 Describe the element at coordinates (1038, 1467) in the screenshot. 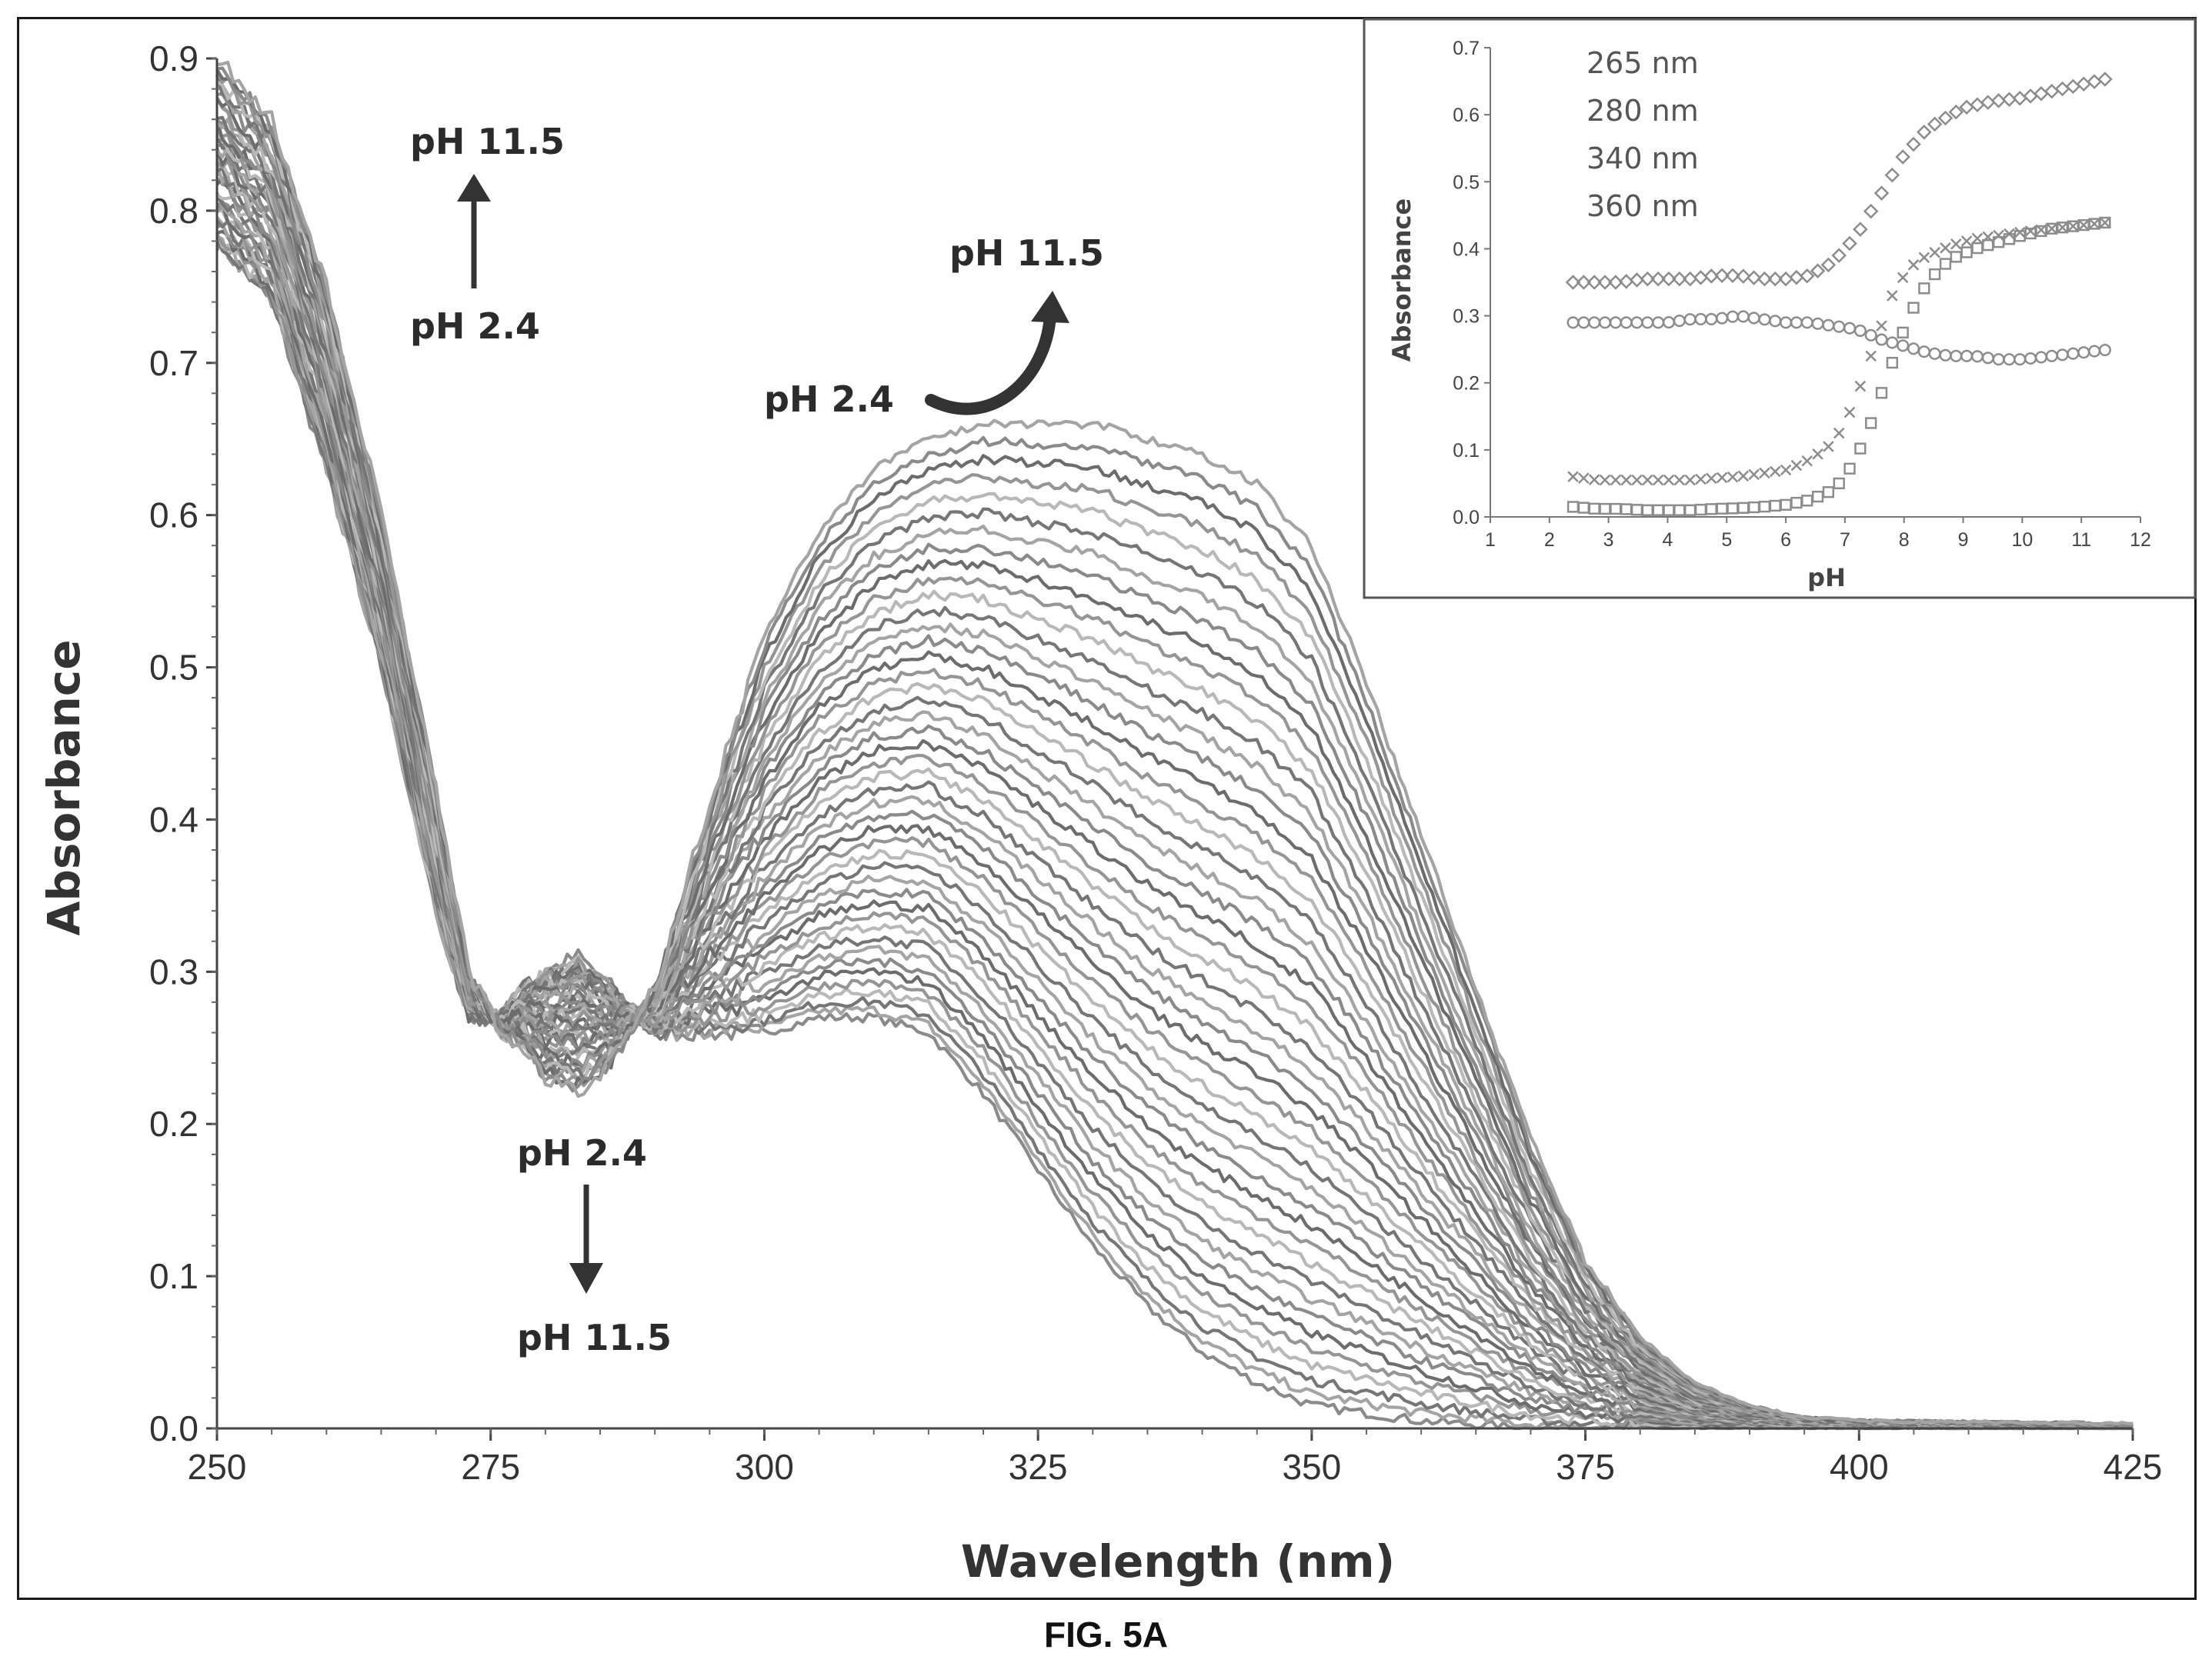

I see `x-tick-label: 325` at that location.